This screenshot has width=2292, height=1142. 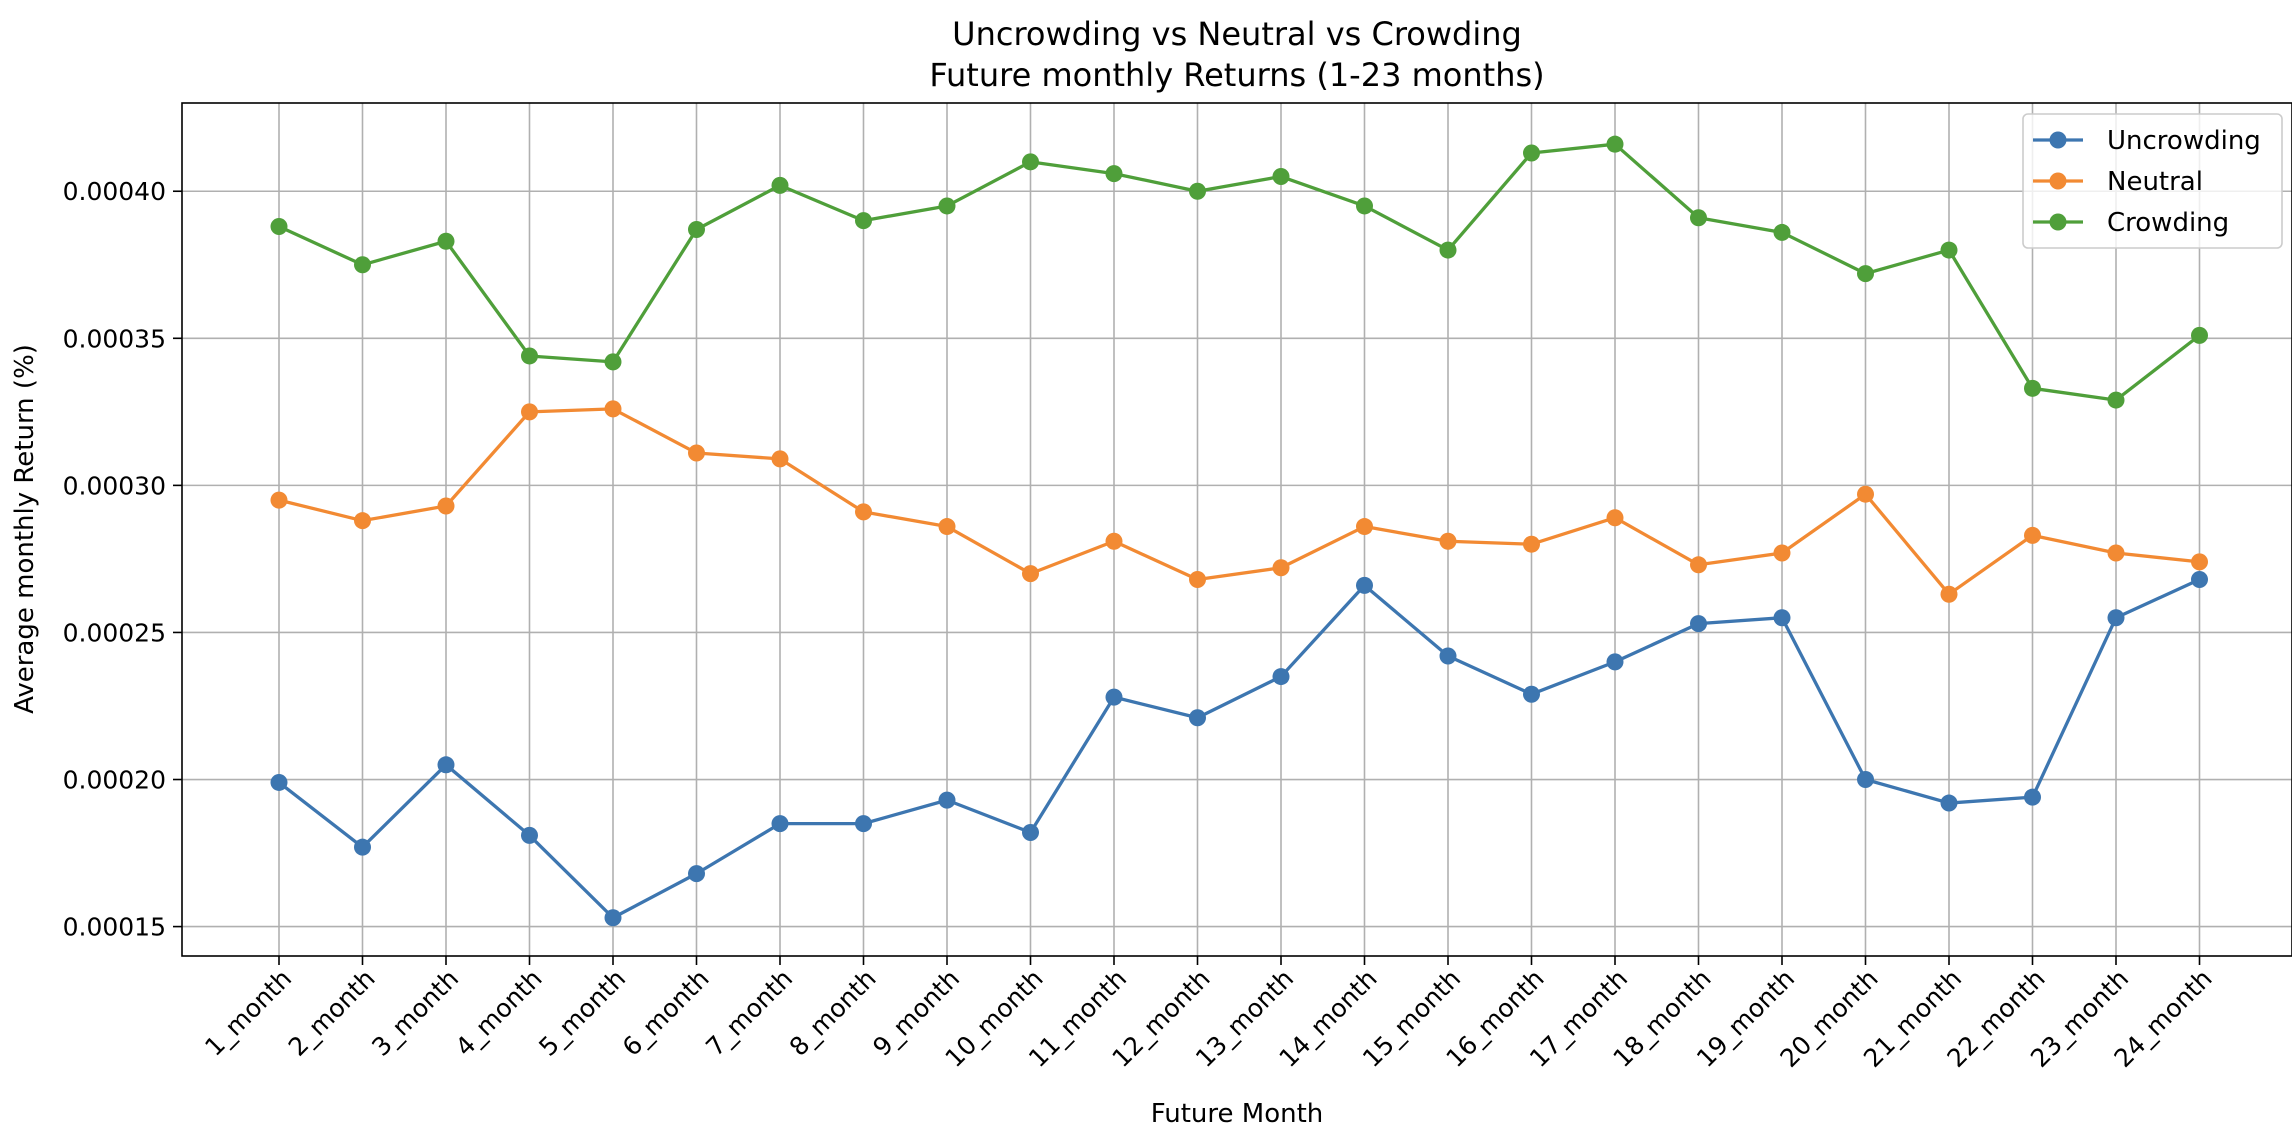 What do you see at coordinates (499, 1013) in the screenshot?
I see `x-tick-label: 4_month` at bounding box center [499, 1013].